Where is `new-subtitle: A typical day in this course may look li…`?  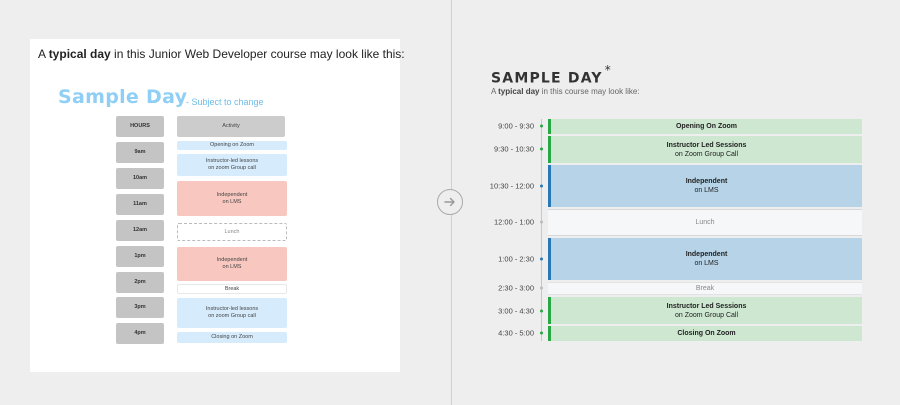
new-subtitle: A typical day in this course may look li… is located at coordinates (565, 91).